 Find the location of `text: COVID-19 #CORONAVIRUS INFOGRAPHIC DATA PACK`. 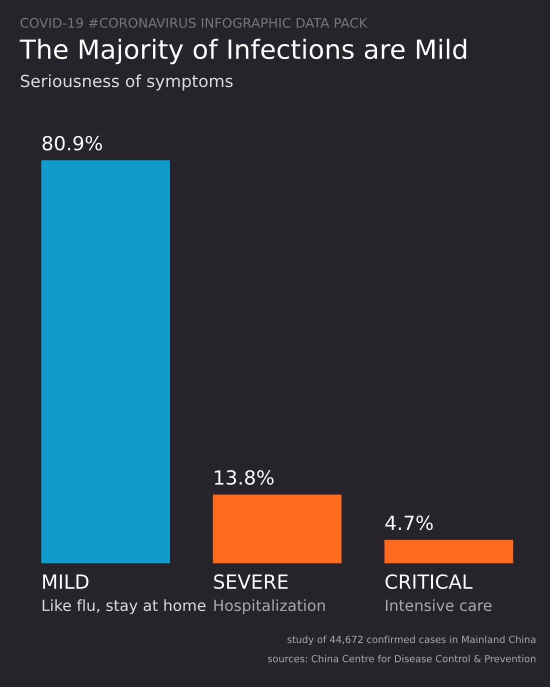

text: COVID-19 #CORONAVIRUS INFOGRAPHIC DATA PACK is located at coordinates (194, 23).